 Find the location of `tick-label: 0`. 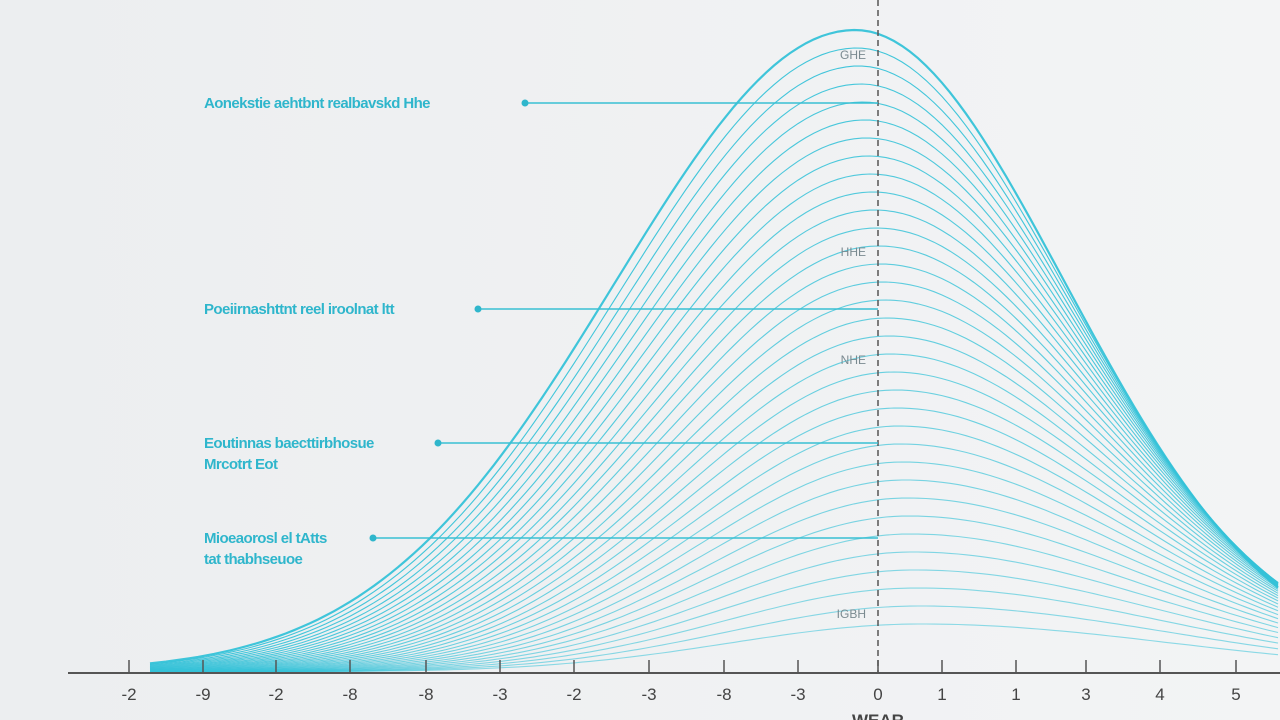

tick-label: 0 is located at coordinates (877, 694).